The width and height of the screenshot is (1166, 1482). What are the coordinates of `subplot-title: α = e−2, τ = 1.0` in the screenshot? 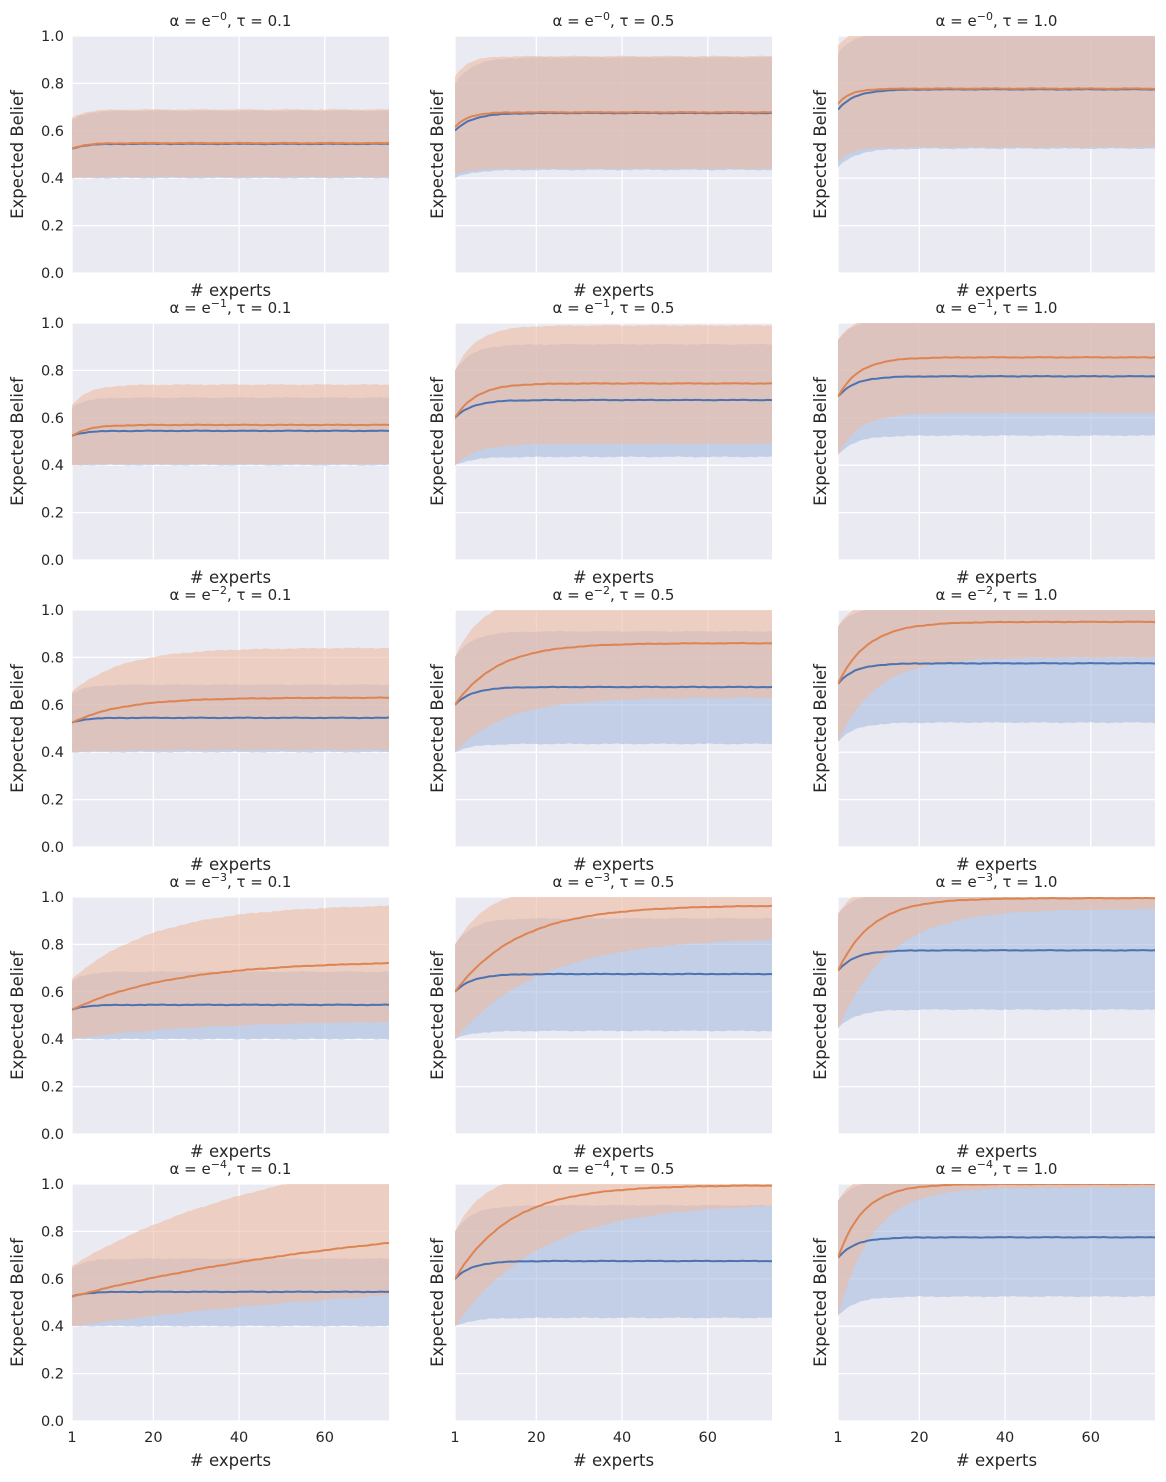 It's located at (997, 594).